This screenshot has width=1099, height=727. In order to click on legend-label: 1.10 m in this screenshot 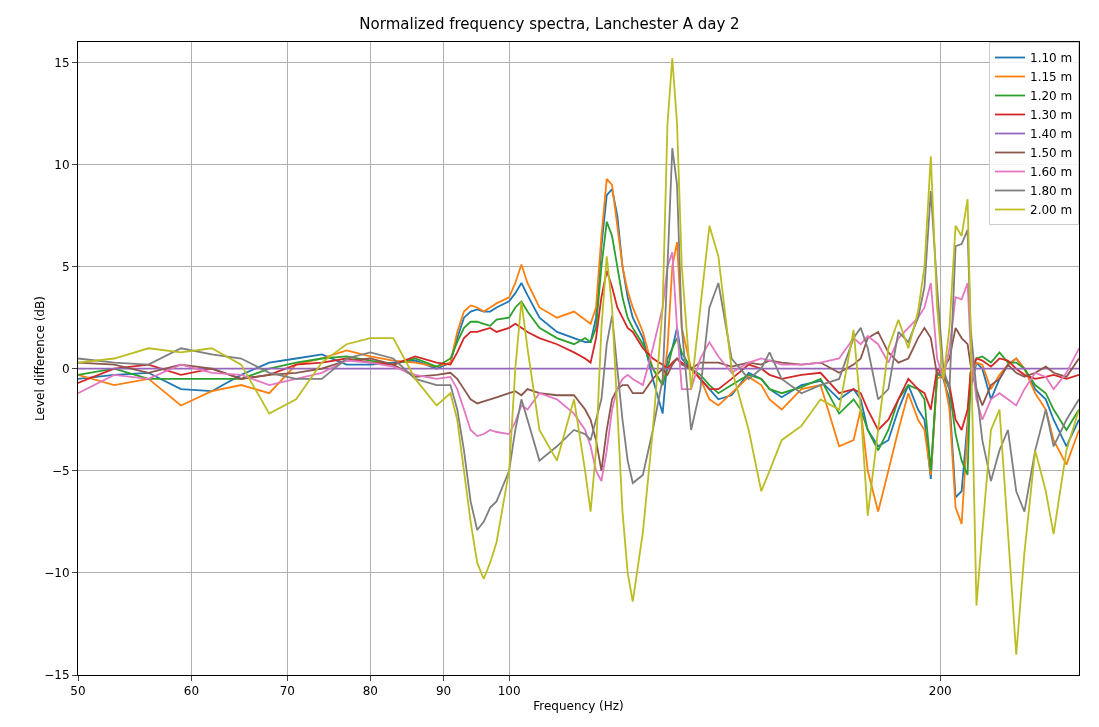, I will do `click(1051, 58)`.